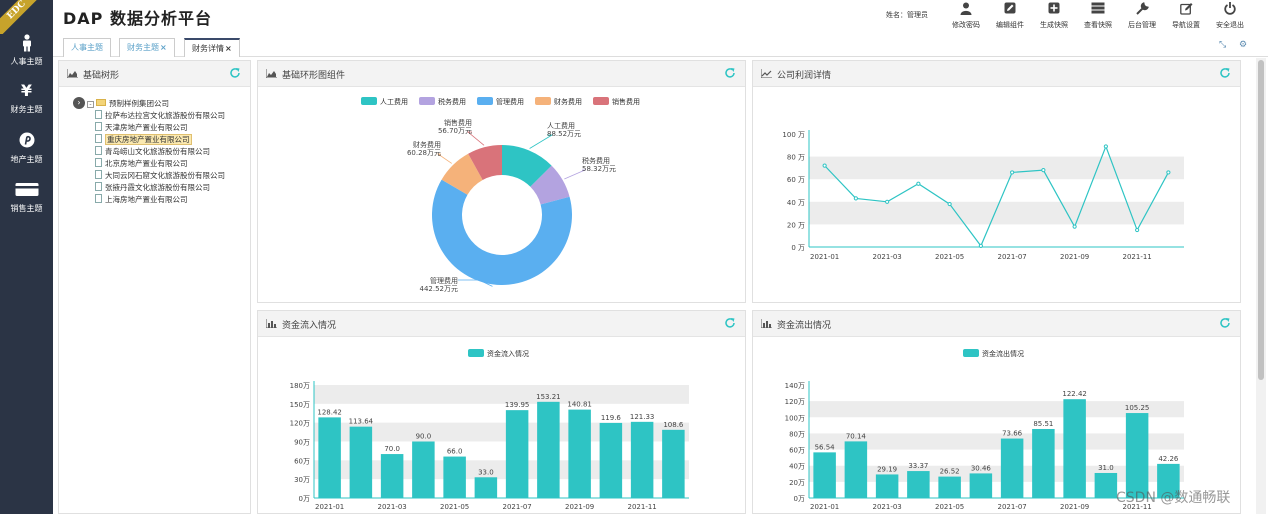  What do you see at coordinates (26, 141) in the screenshot?
I see `pinterest-icon` at bounding box center [26, 141].